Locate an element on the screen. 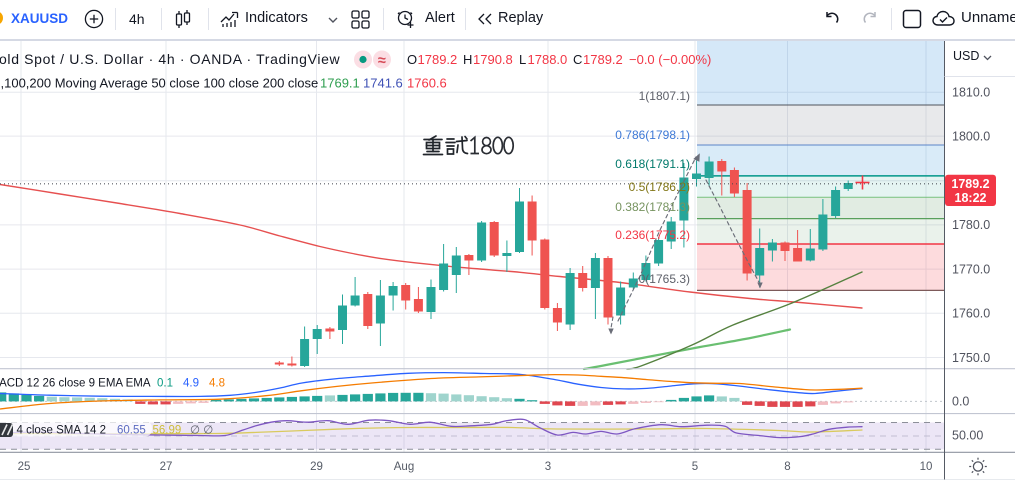 The image size is (1015, 488). svg-text: 0.5(1786.2) is located at coordinates (659, 187).